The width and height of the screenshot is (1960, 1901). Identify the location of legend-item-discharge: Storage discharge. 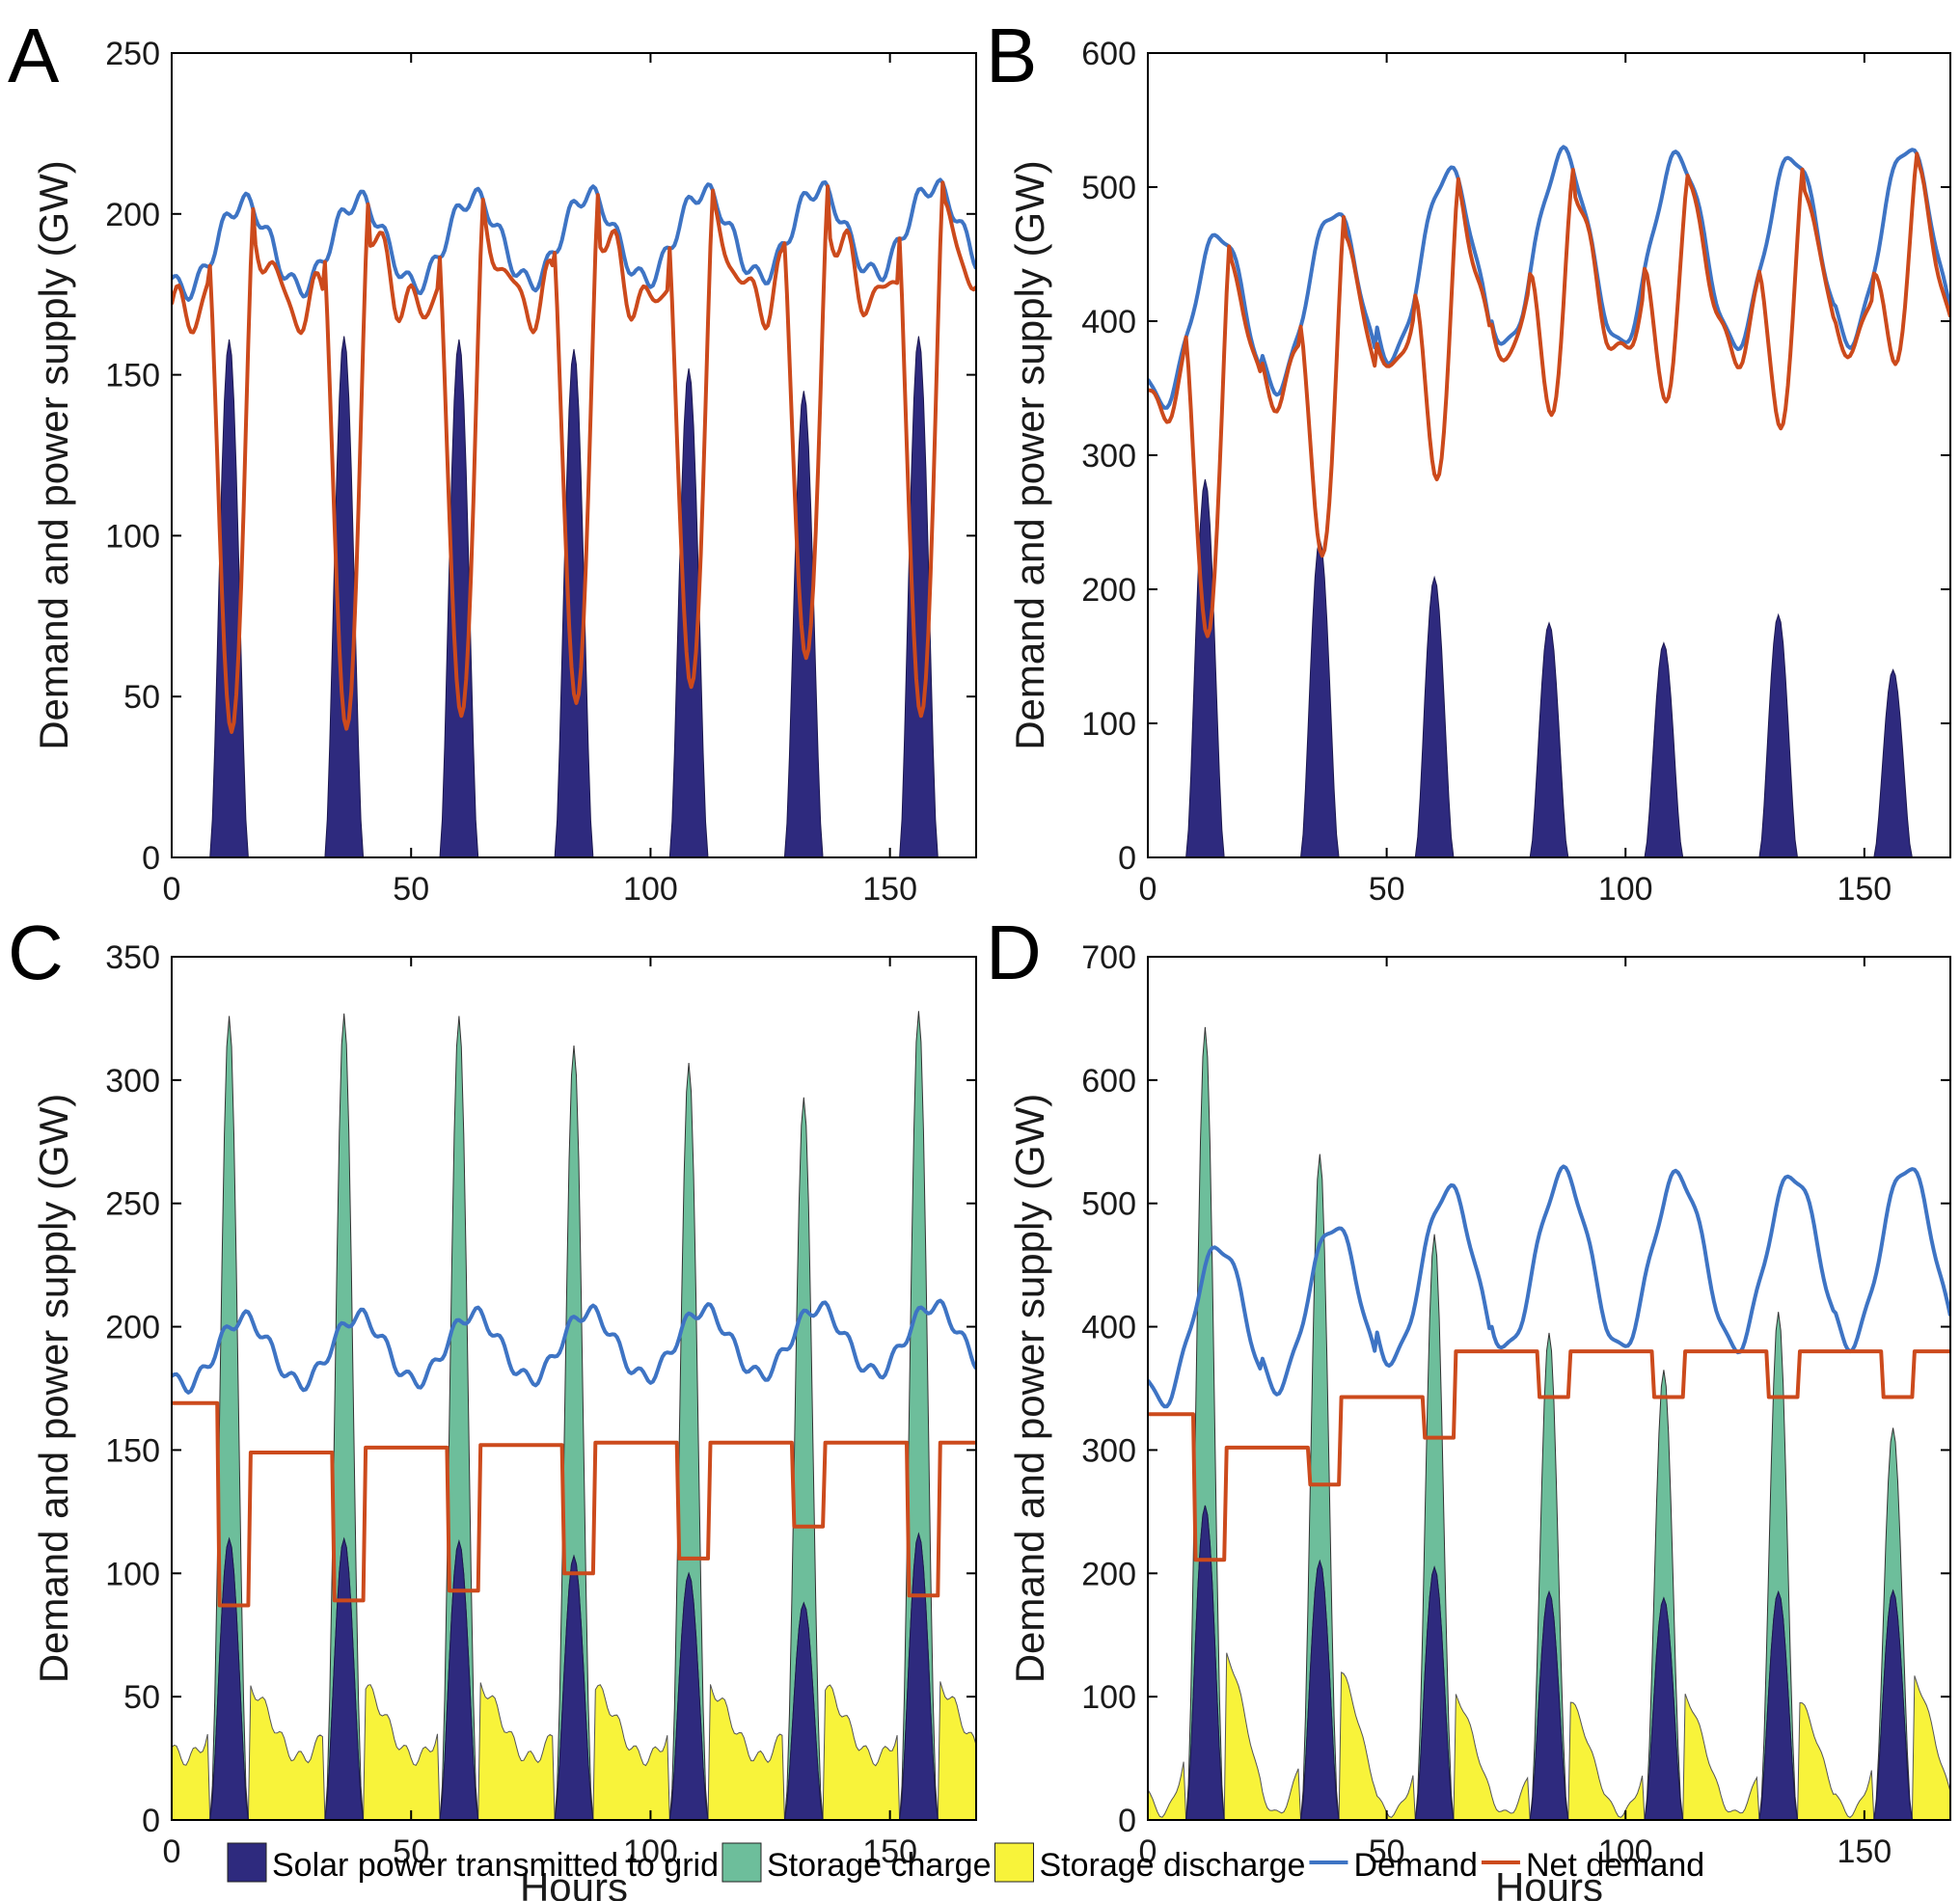
(1149, 1863).